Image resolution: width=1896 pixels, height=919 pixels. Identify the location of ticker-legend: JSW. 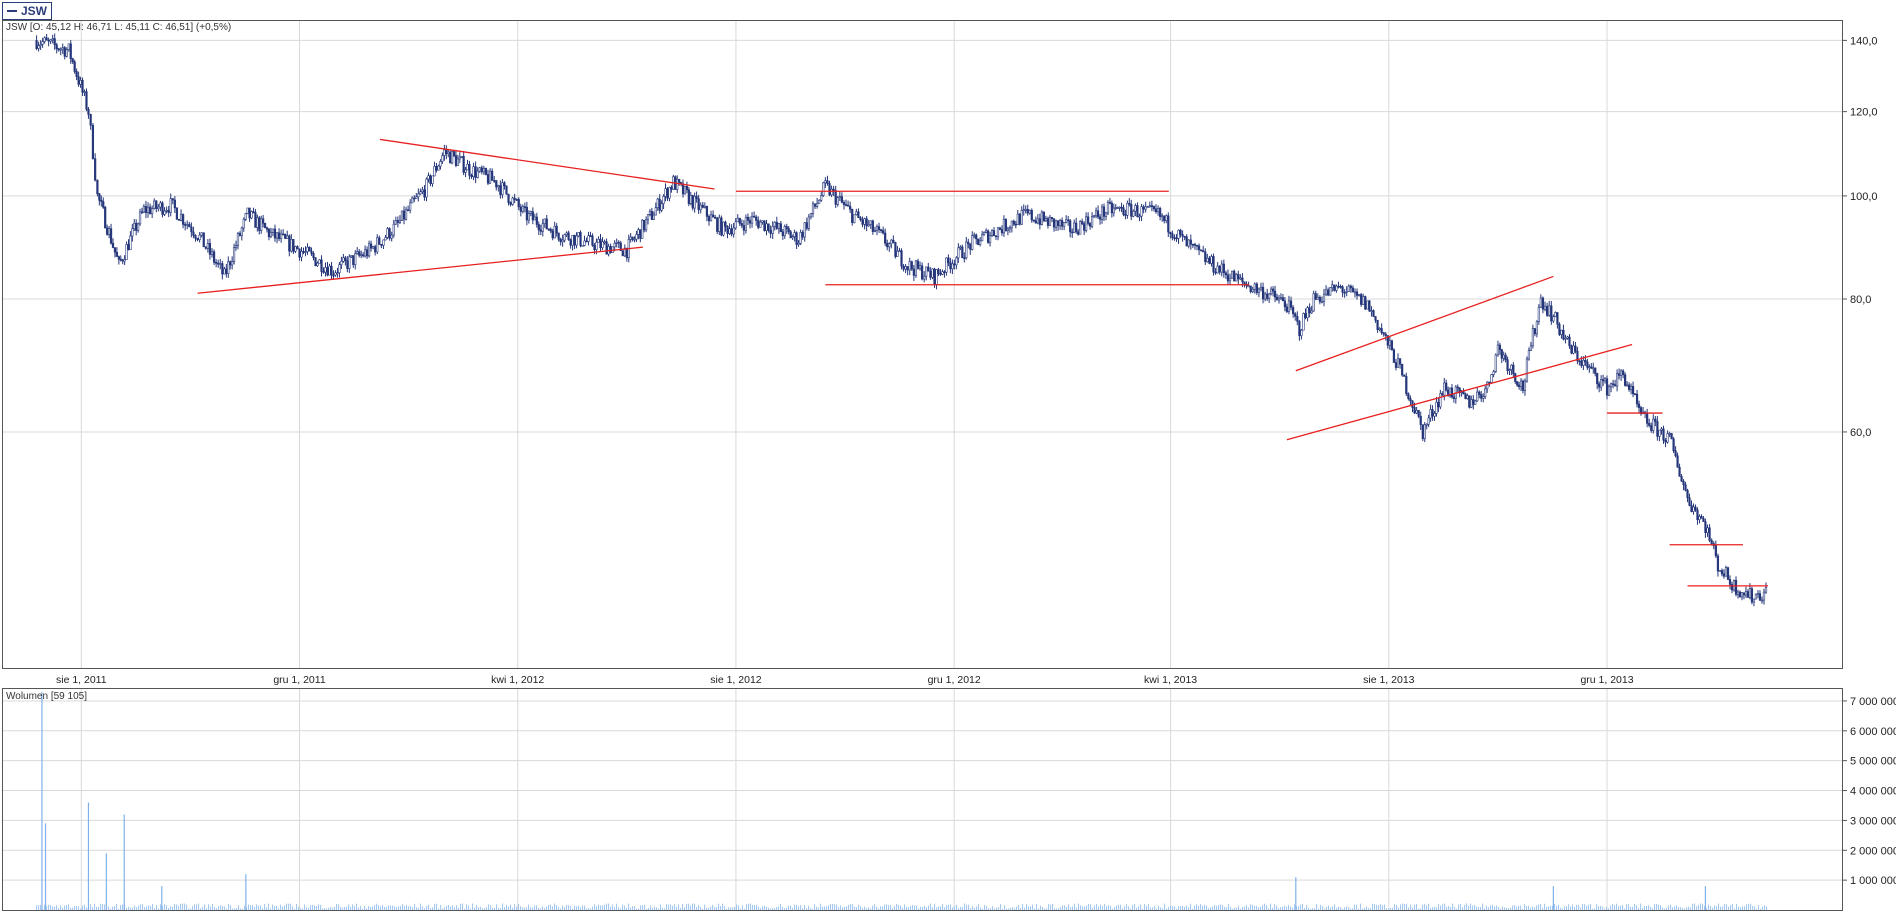
(27, 11).